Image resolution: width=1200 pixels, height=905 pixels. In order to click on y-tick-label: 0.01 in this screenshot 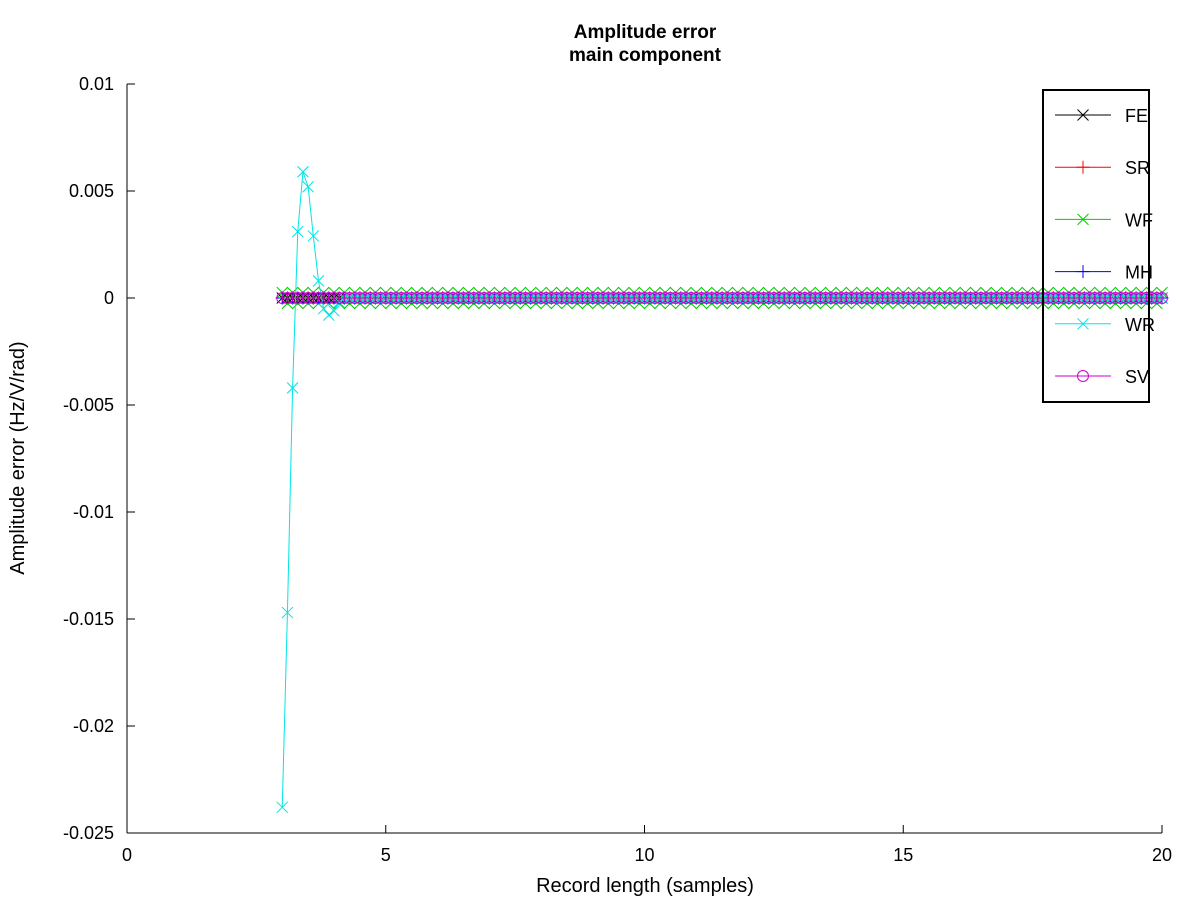, I will do `click(96, 84)`.